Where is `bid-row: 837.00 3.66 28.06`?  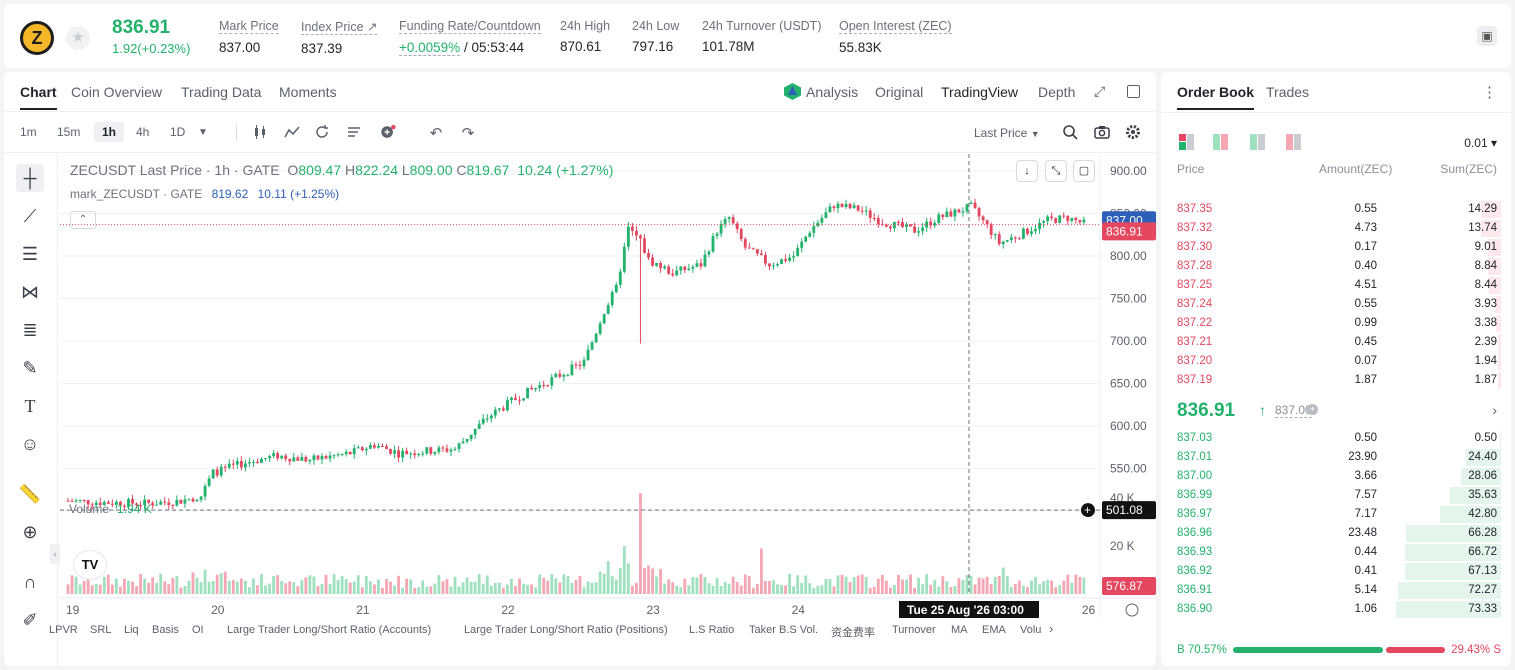
bid-row: 837.00 3.66 28.06 is located at coordinates (1336, 476).